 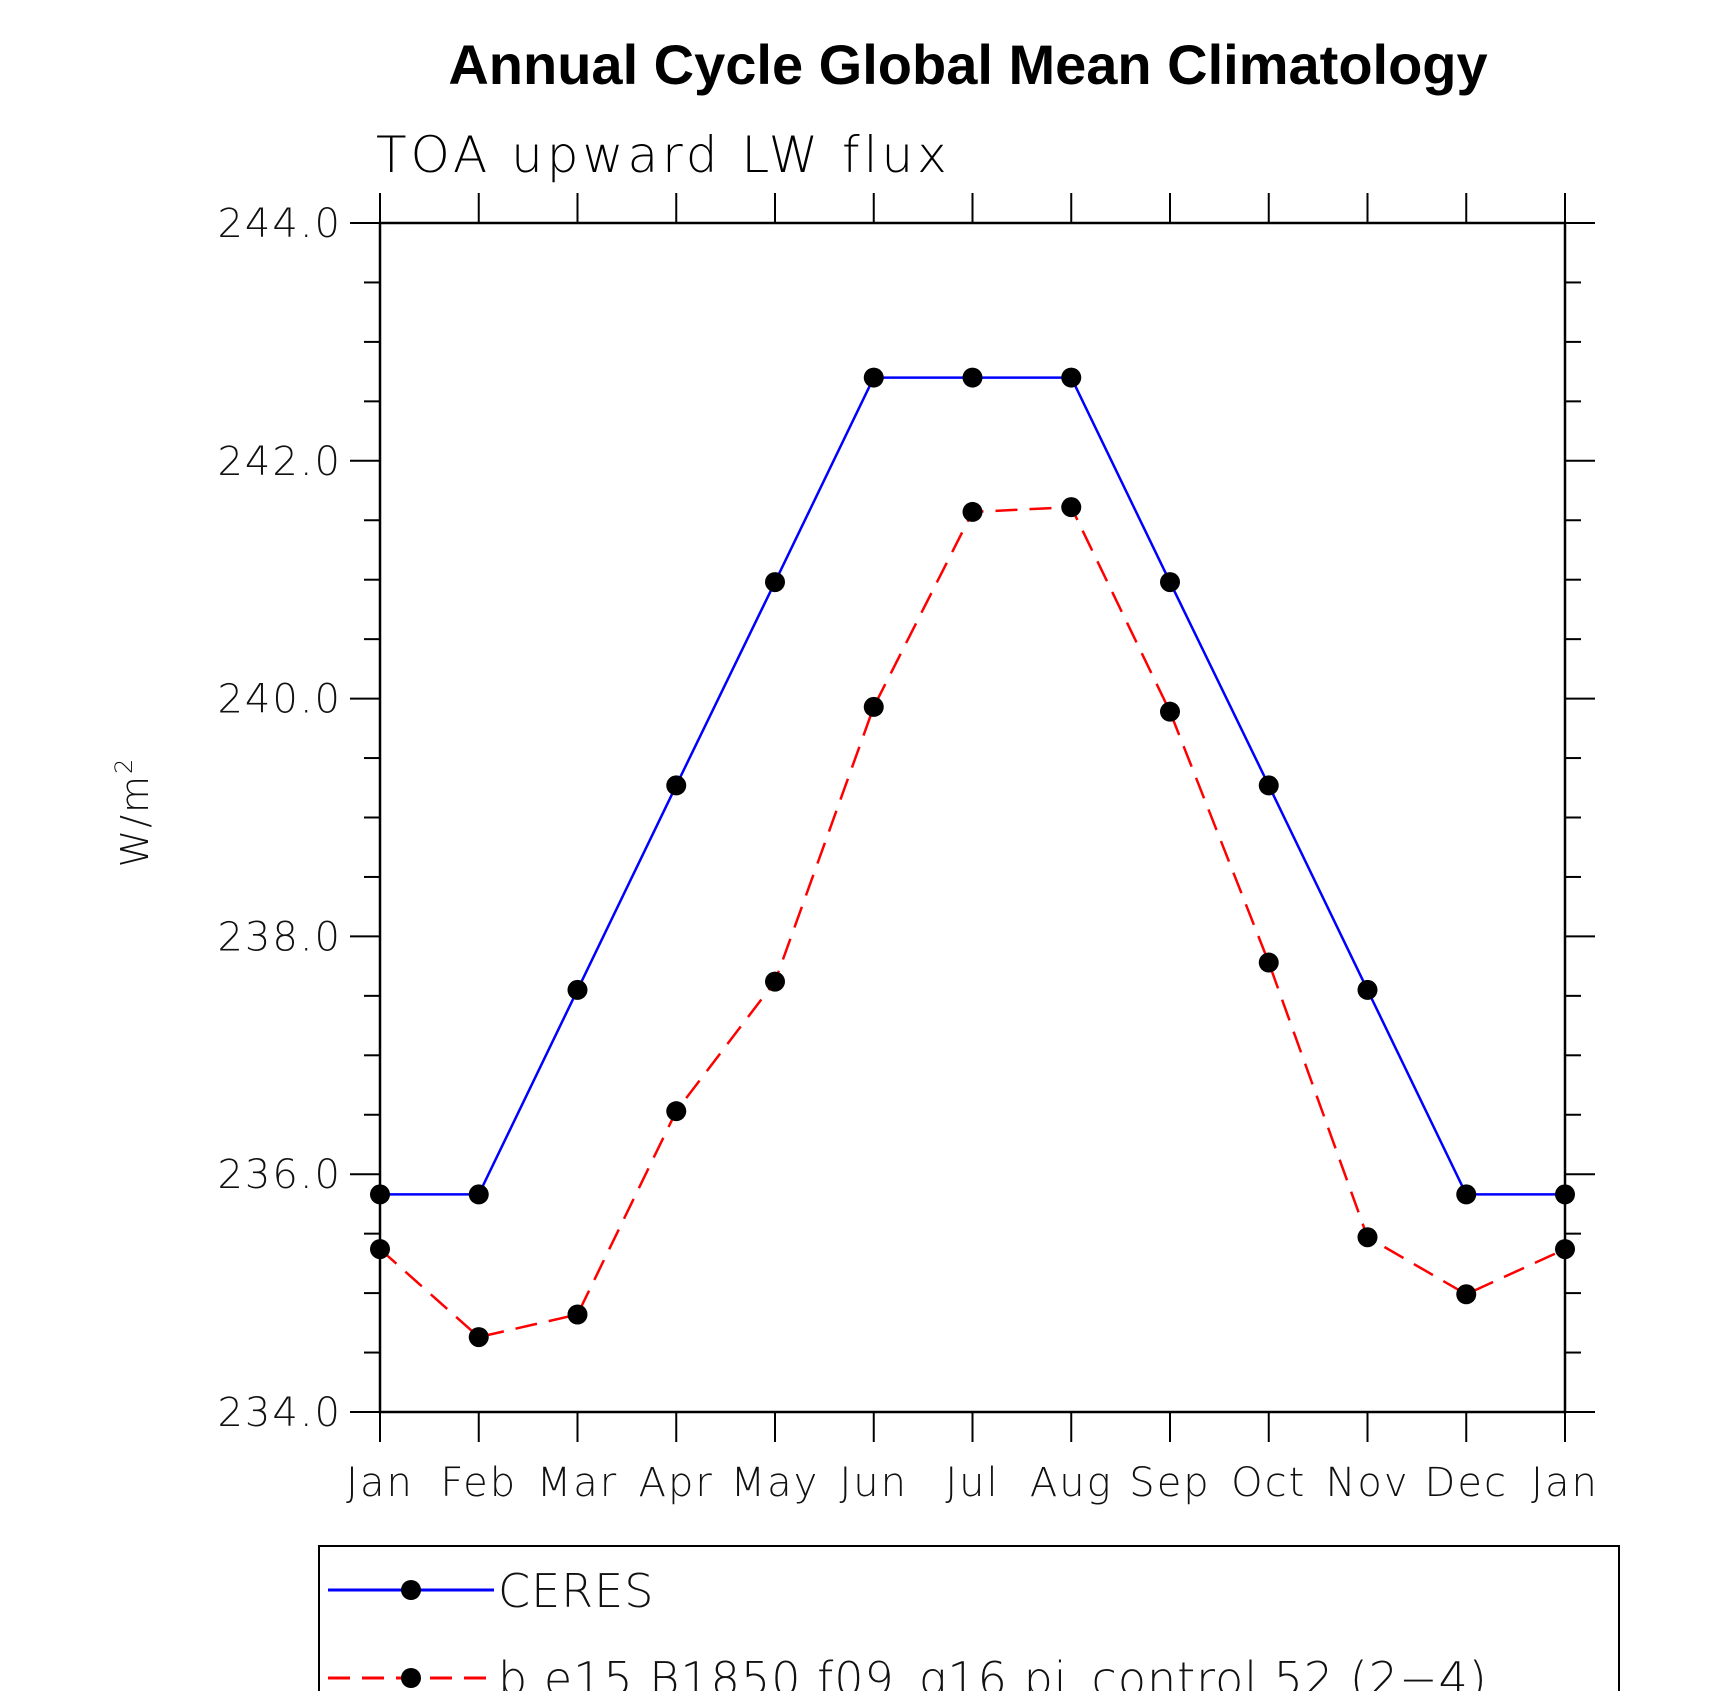 What do you see at coordinates (775, 1483) in the screenshot?
I see `x-tick-label: May` at bounding box center [775, 1483].